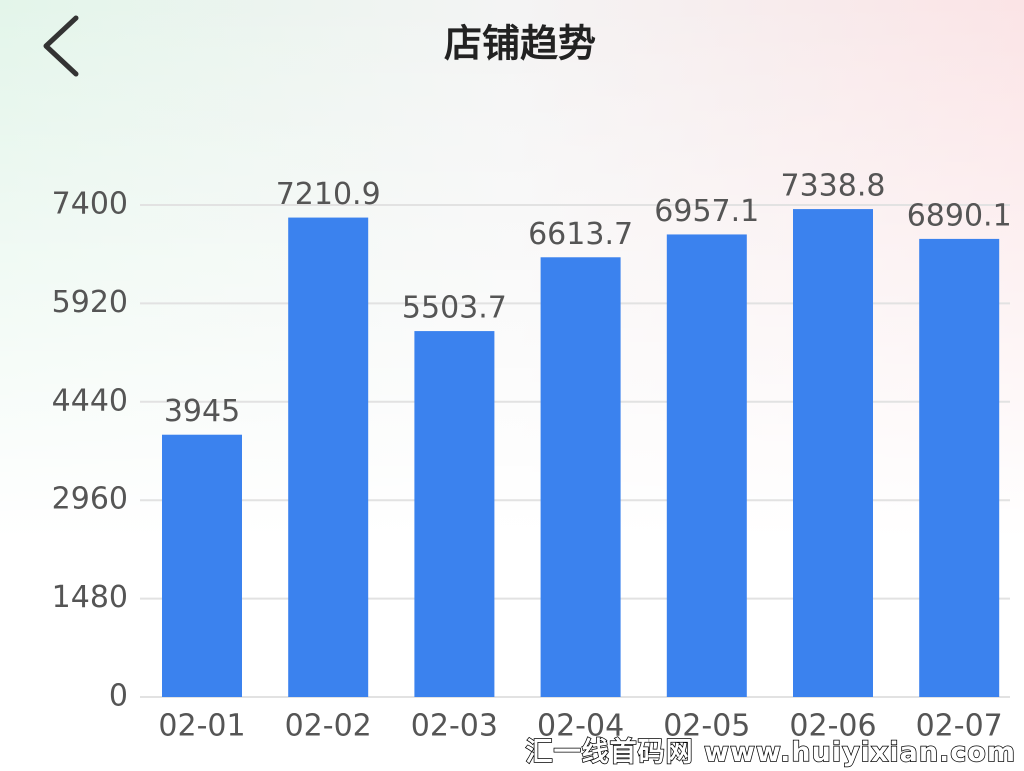 The height and width of the screenshot is (771, 1024). I want to click on value-label: 7210.9, so click(328, 194).